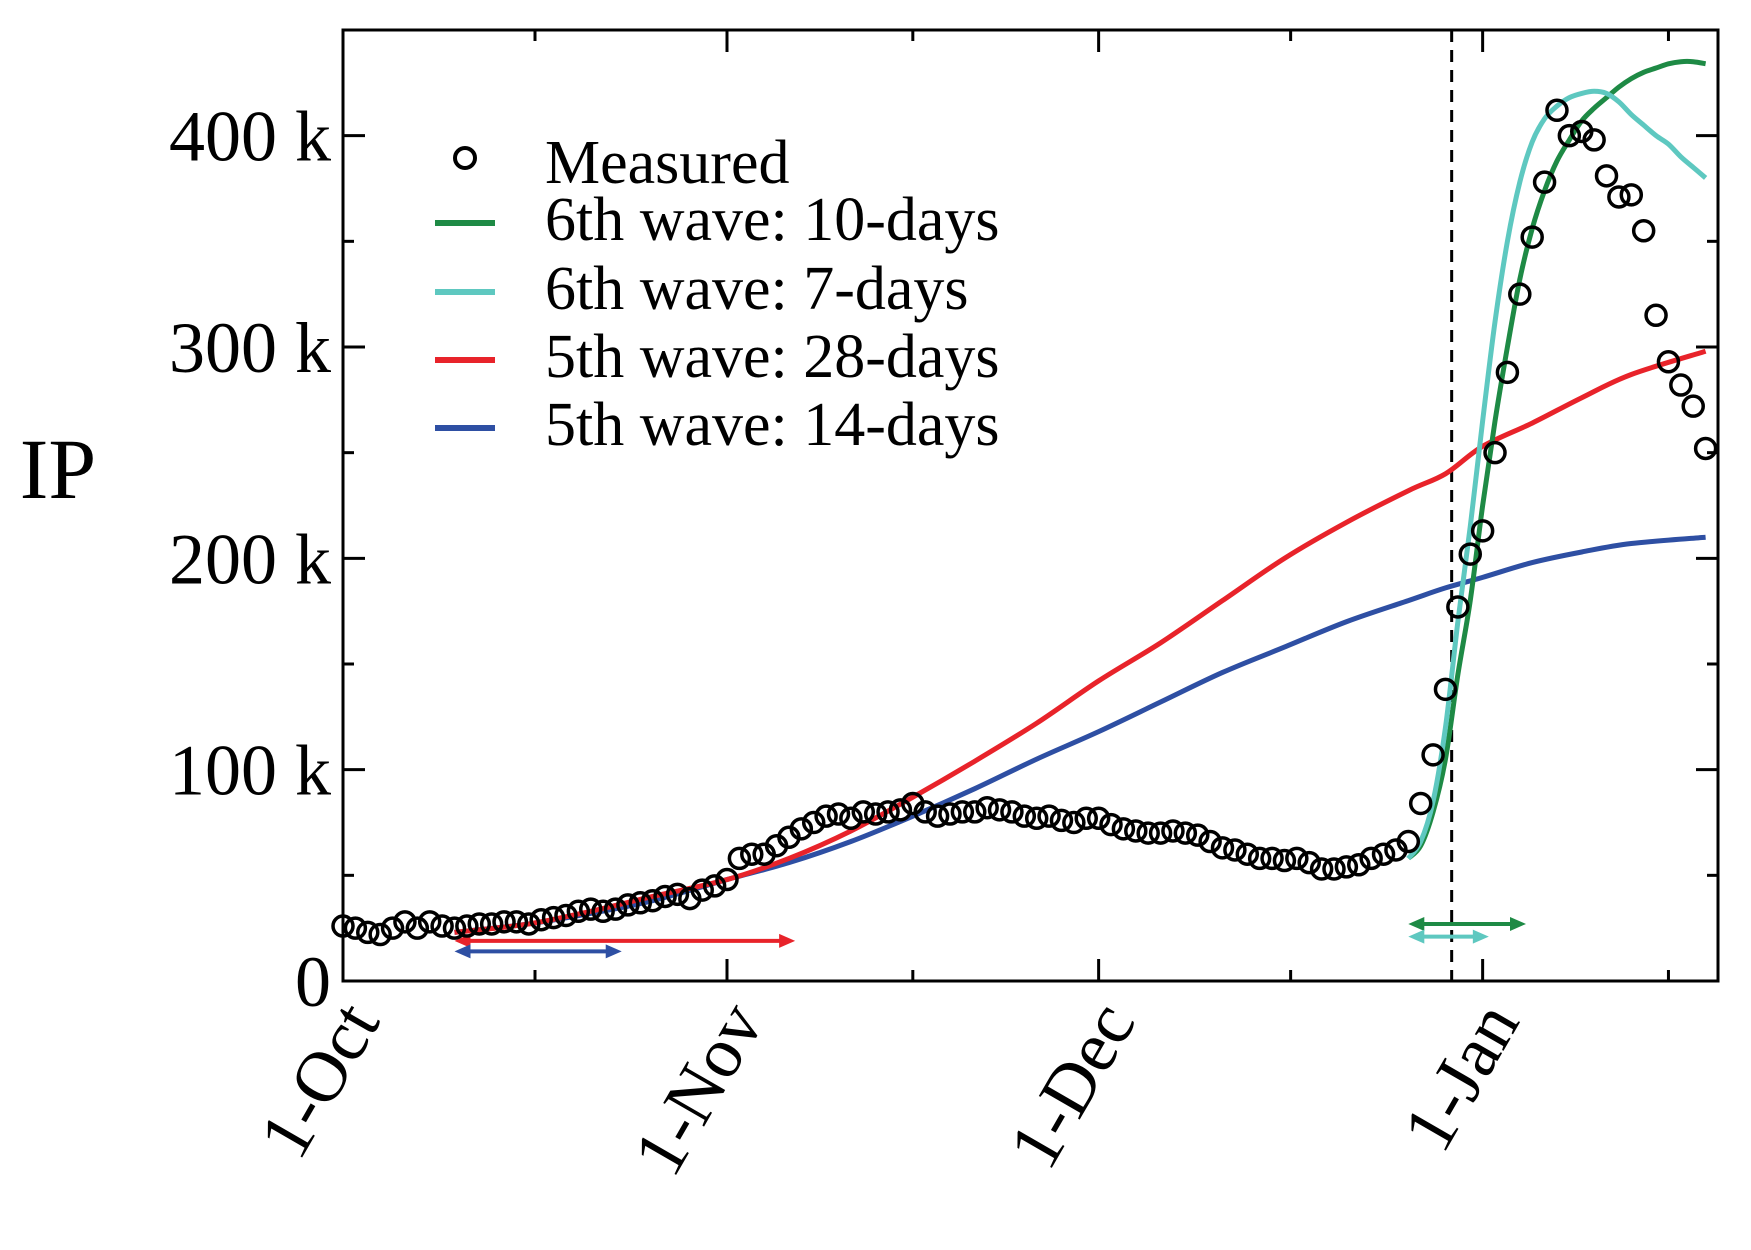 Image resolution: width=1751 pixels, height=1250 pixels. What do you see at coordinates (465, 158) in the screenshot?
I see `legend-marker-measured` at bounding box center [465, 158].